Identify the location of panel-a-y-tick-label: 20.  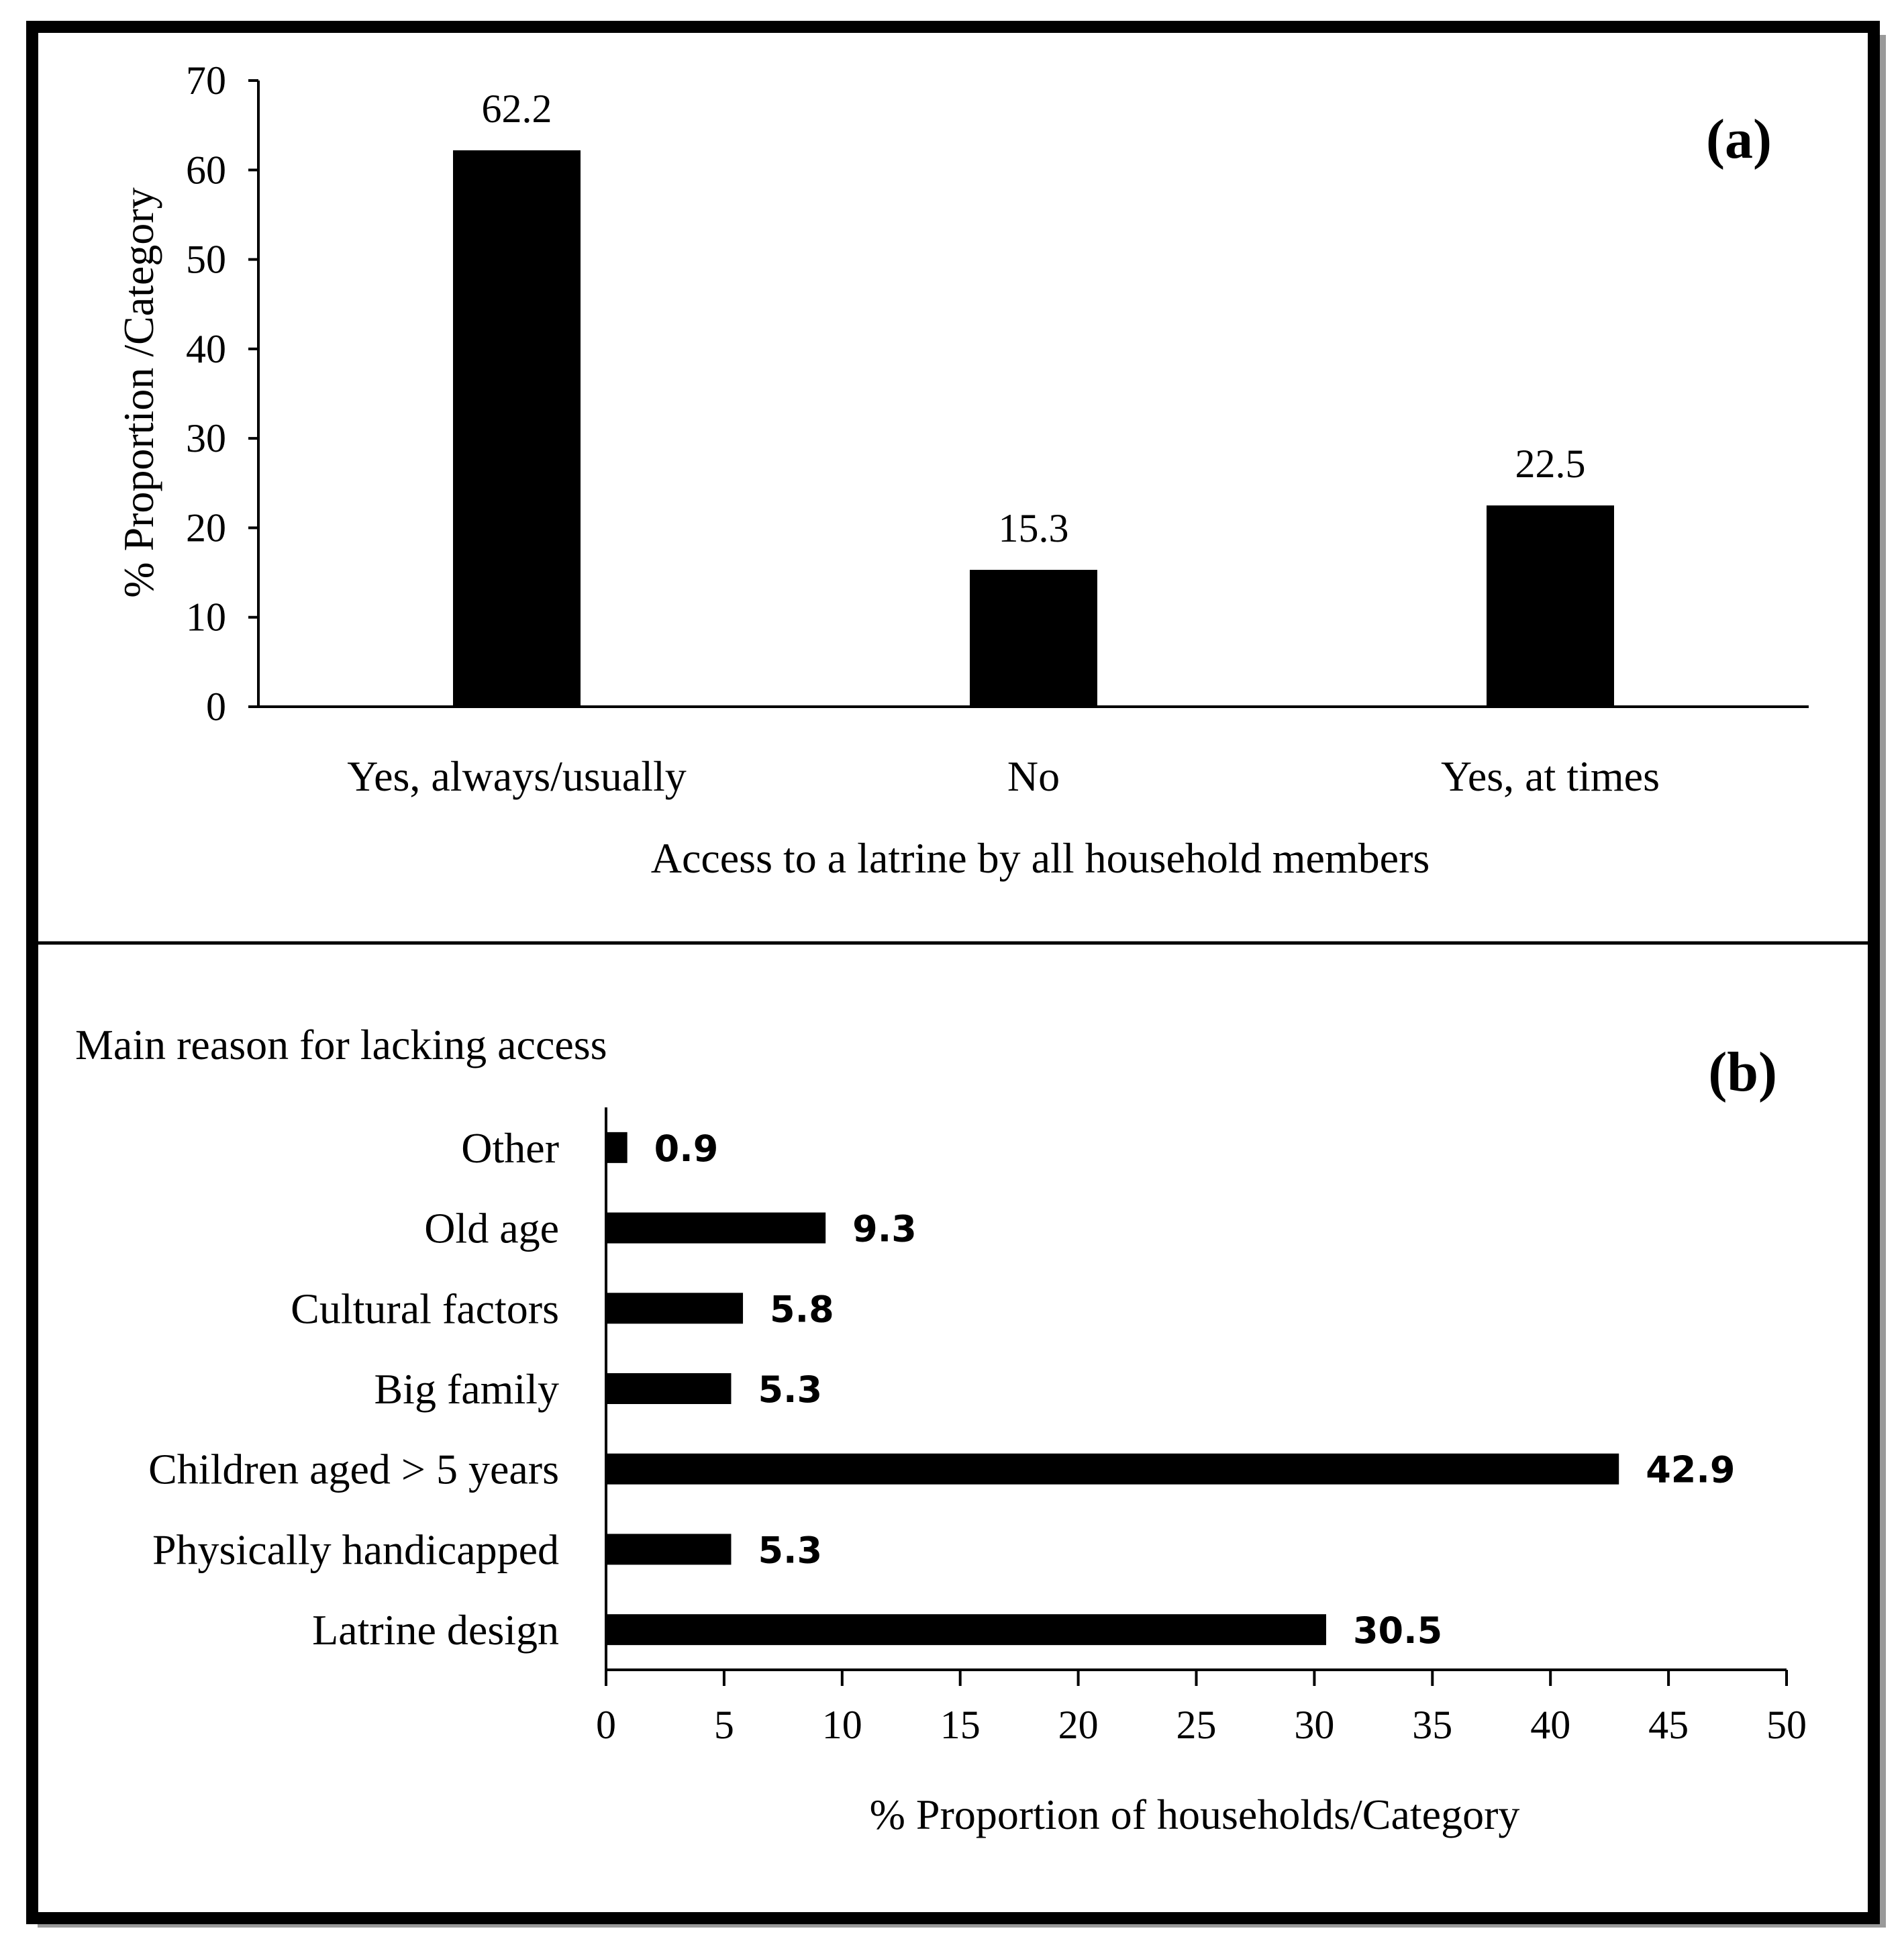
(206, 527).